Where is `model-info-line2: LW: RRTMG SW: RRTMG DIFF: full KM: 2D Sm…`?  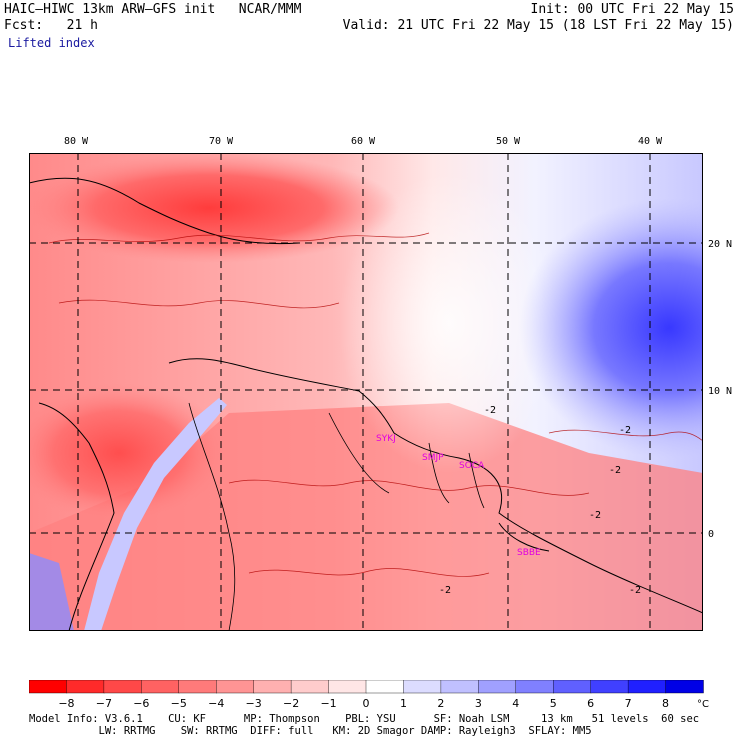
model-info-line2: LW: RRTMG SW: RRTMG DIFF: full KM: 2D Sm… is located at coordinates (310, 731).